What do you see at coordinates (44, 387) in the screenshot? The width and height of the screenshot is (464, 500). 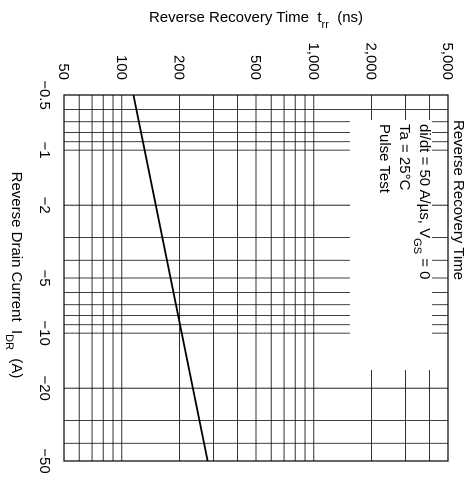 I see `x-tick-label: −20` at bounding box center [44, 387].